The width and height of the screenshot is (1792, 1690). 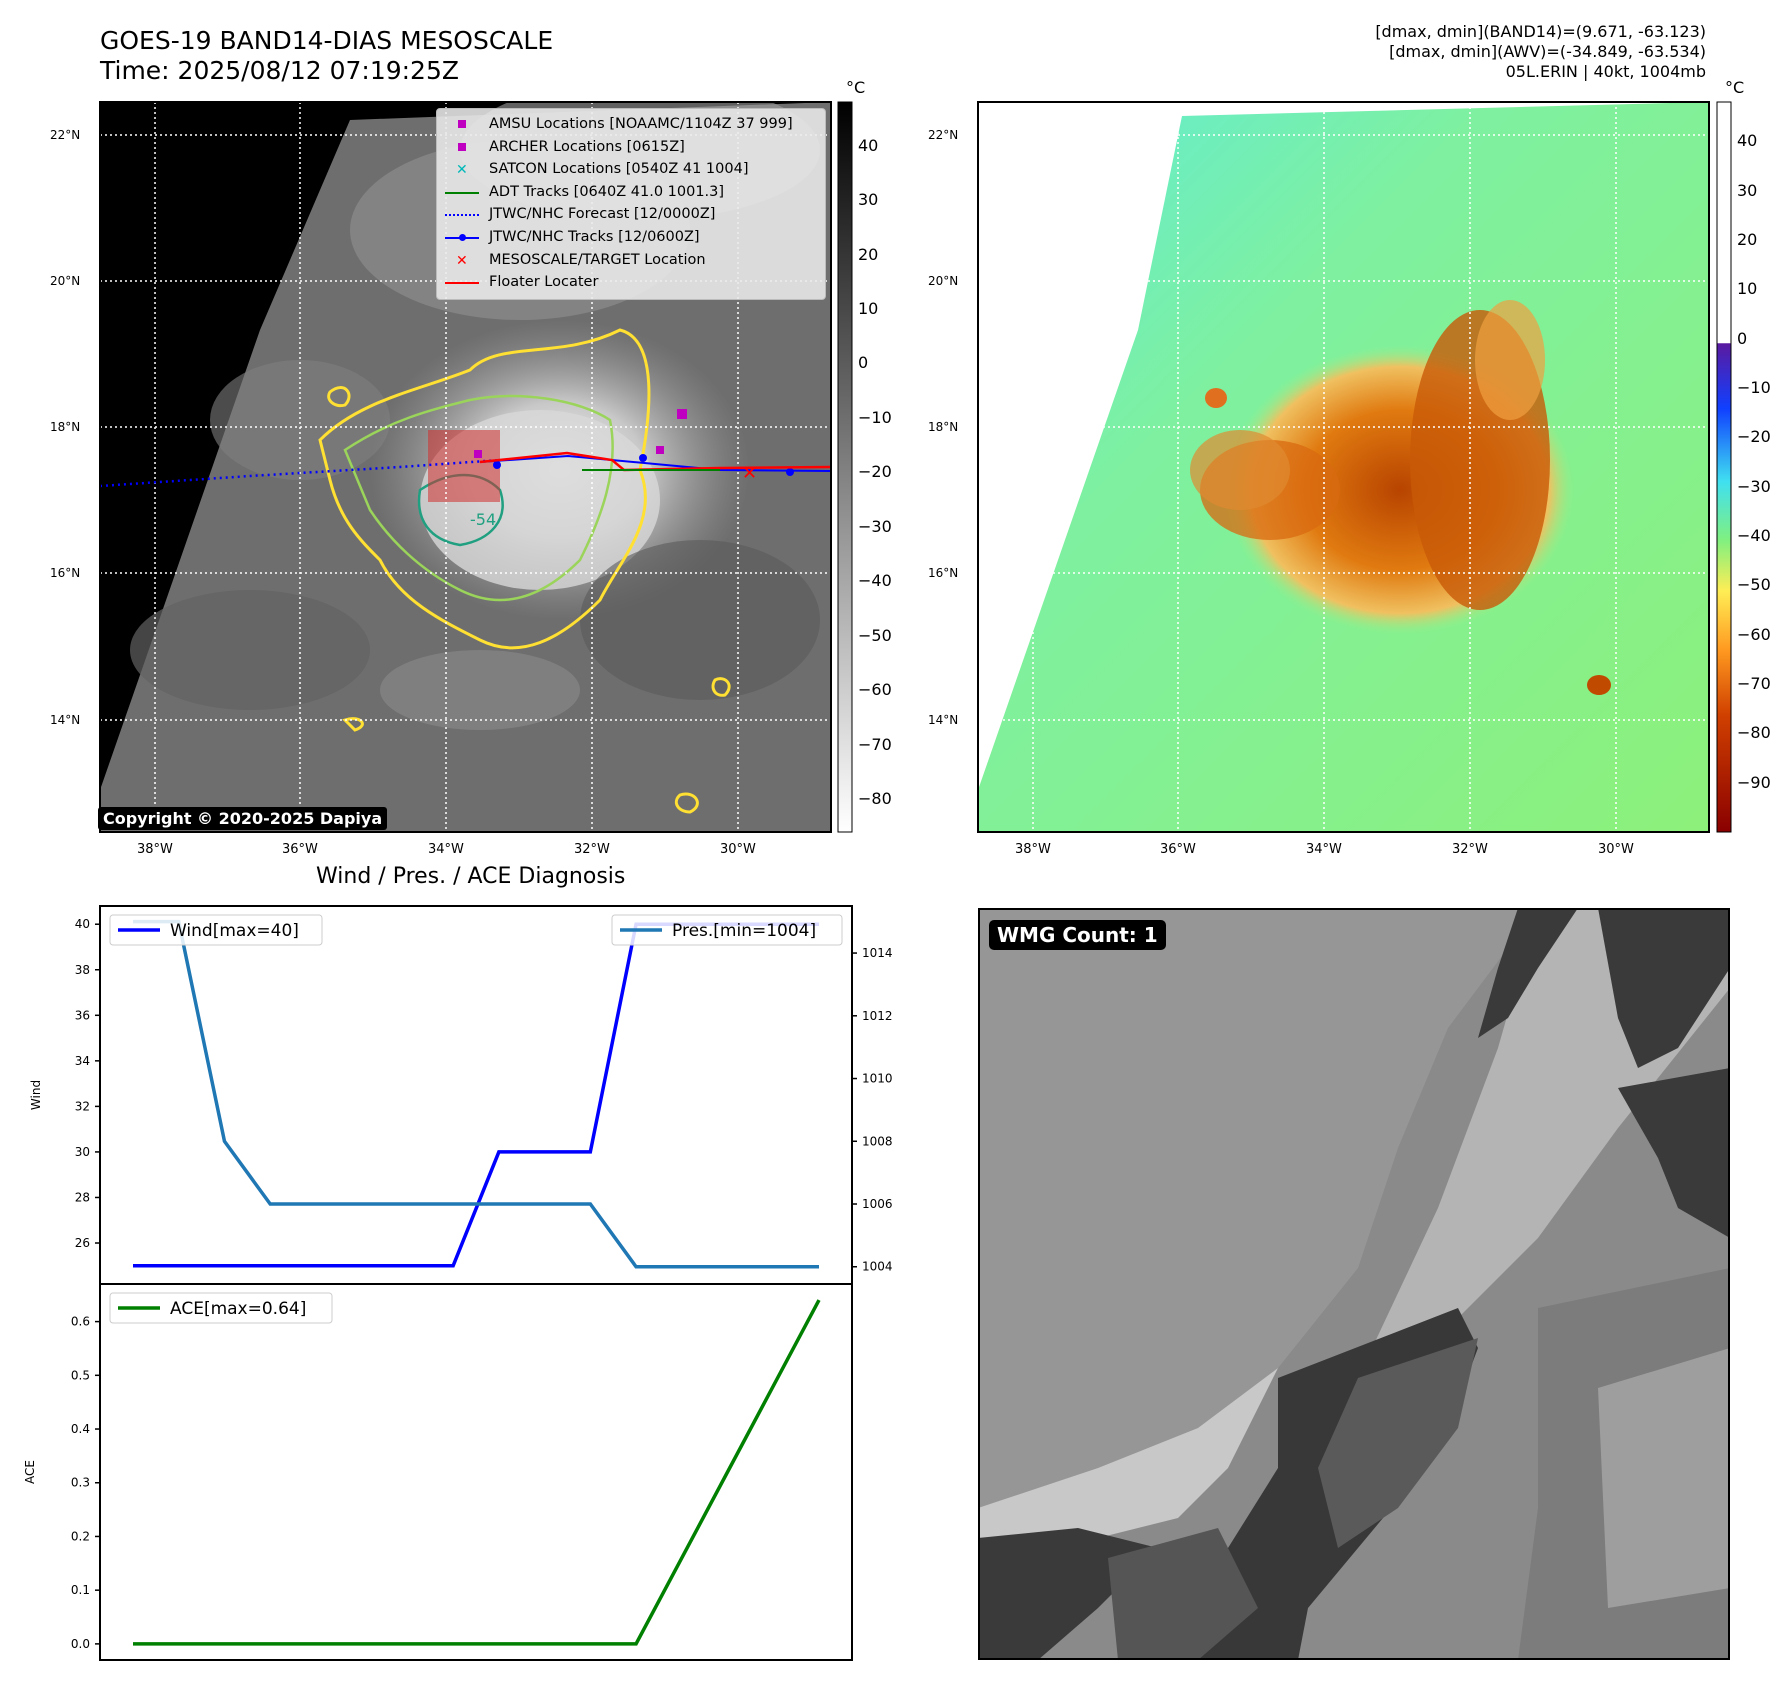 I want to click on axis-tick-label: 36°W, so click(x=1178, y=849).